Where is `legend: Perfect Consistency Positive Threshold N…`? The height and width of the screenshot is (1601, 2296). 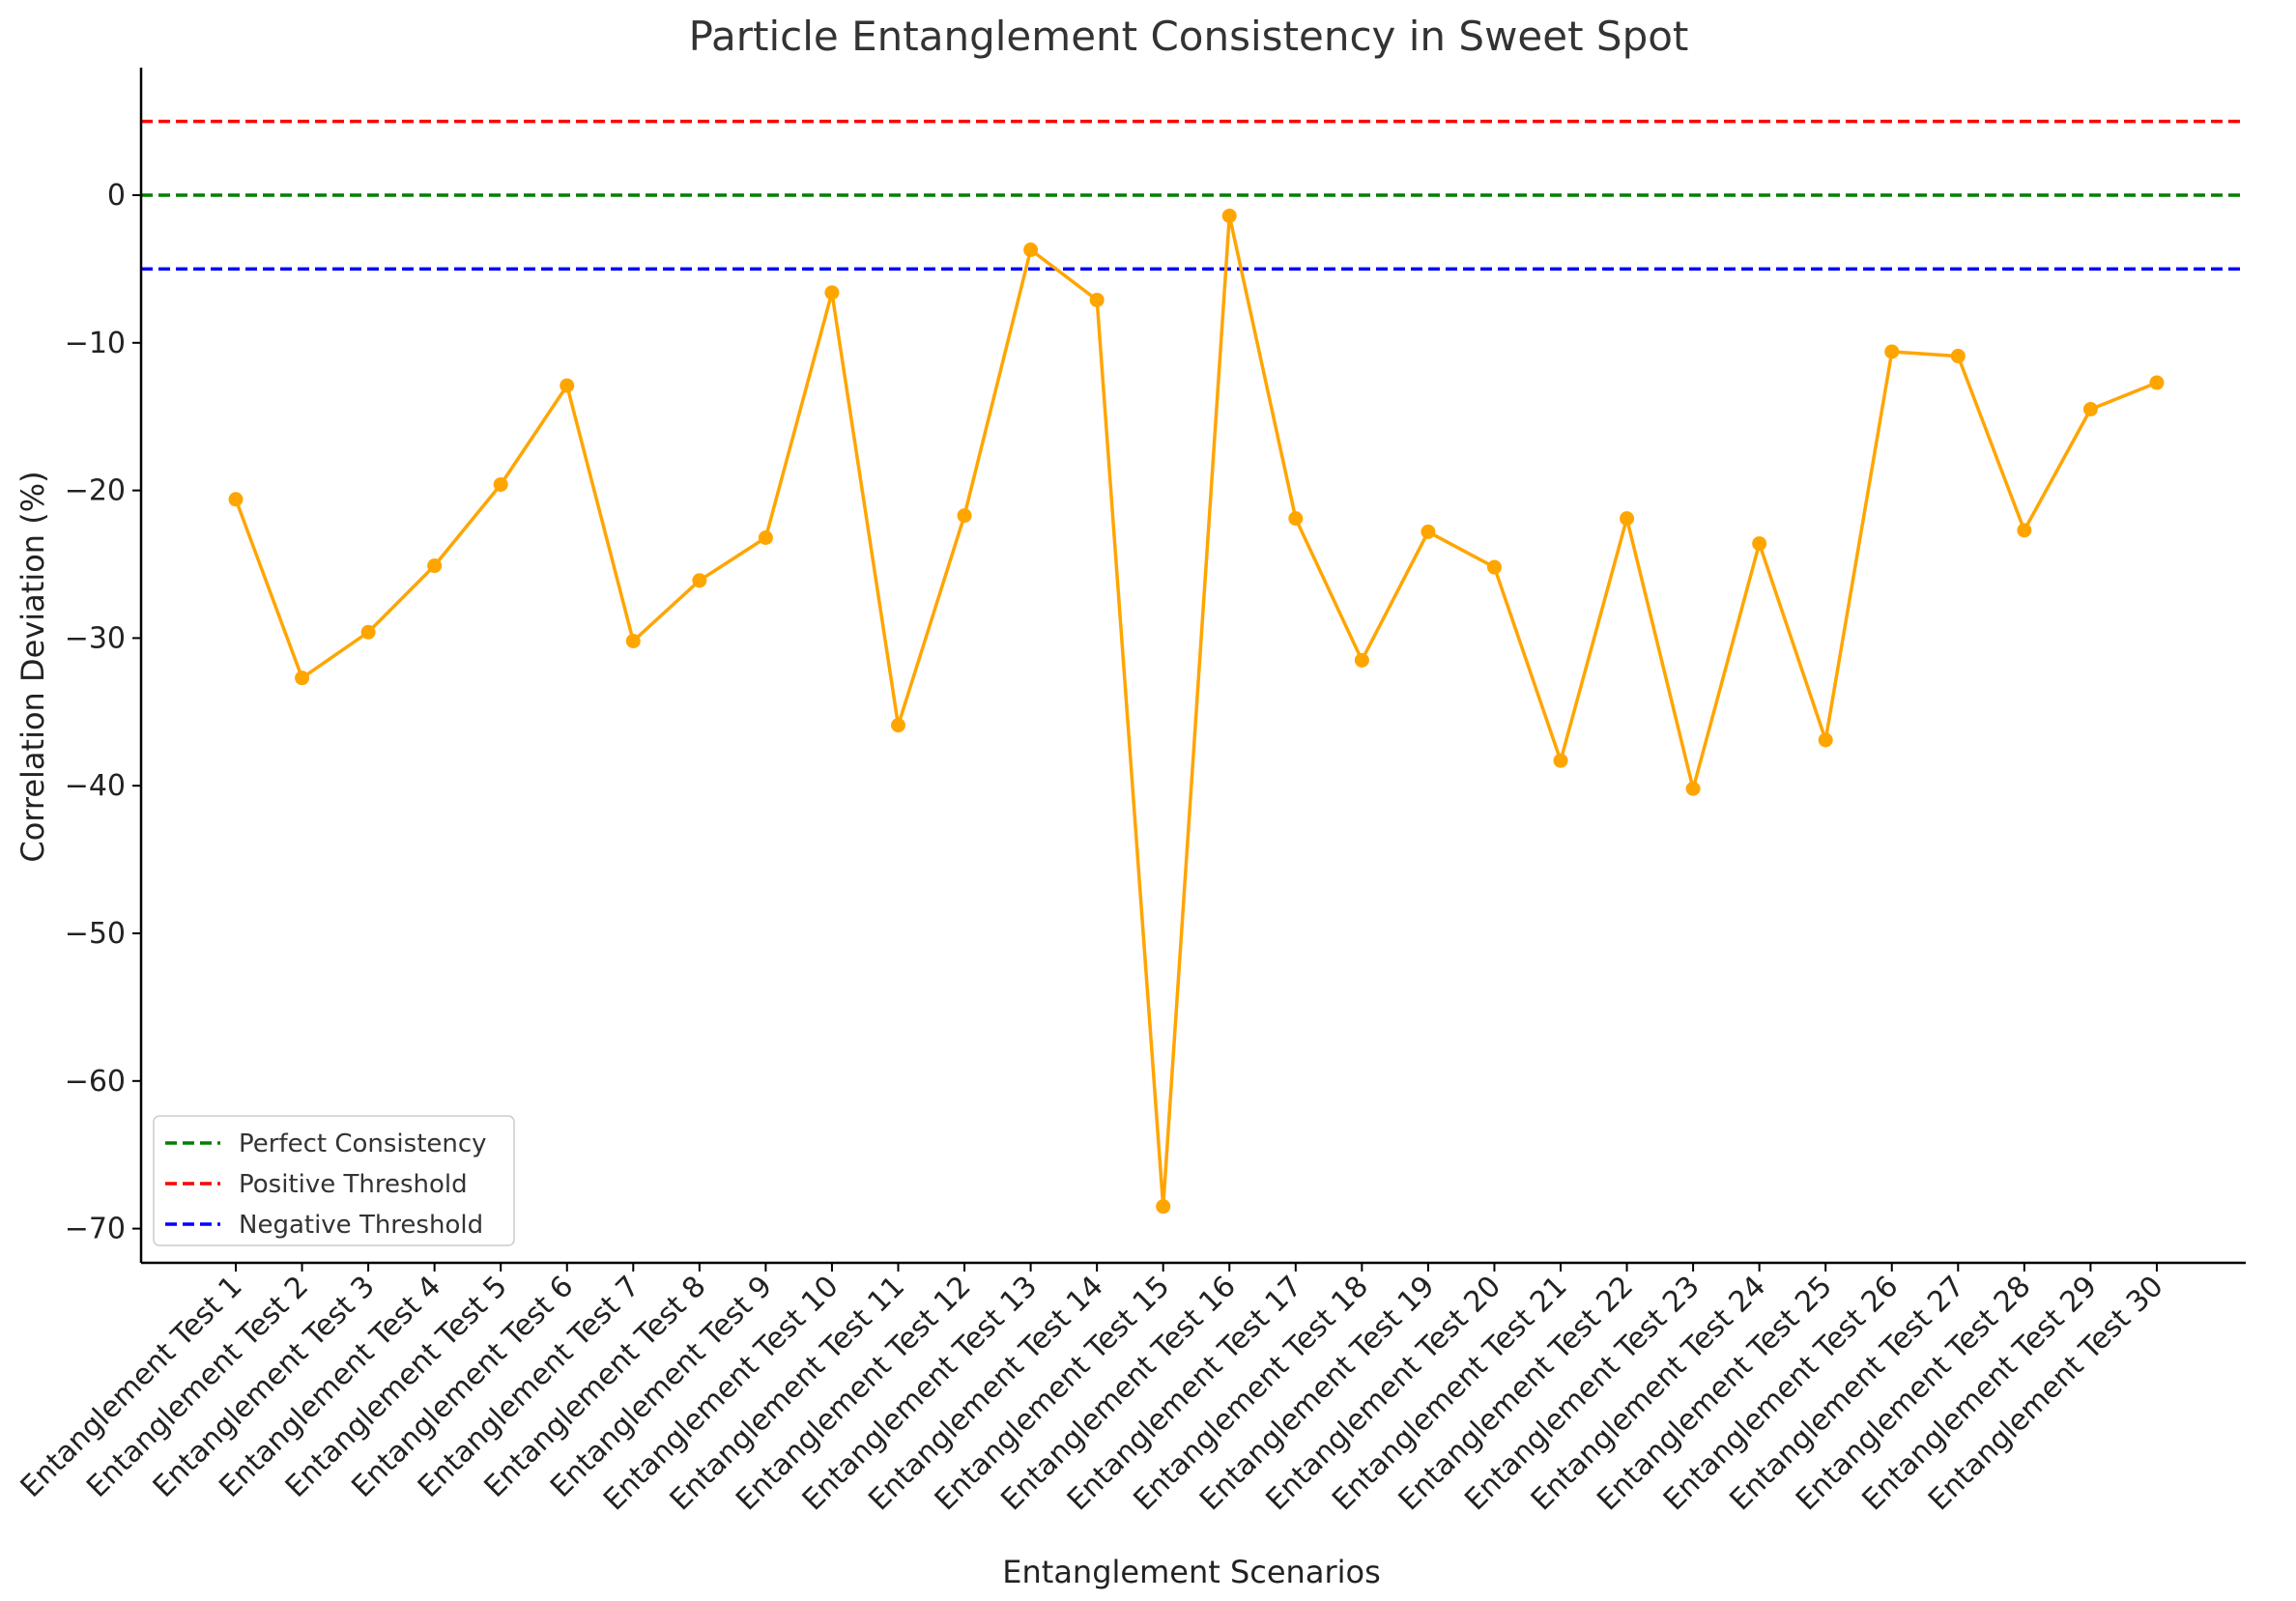
legend: Perfect Consistency Positive Threshold N… is located at coordinates (334, 1180).